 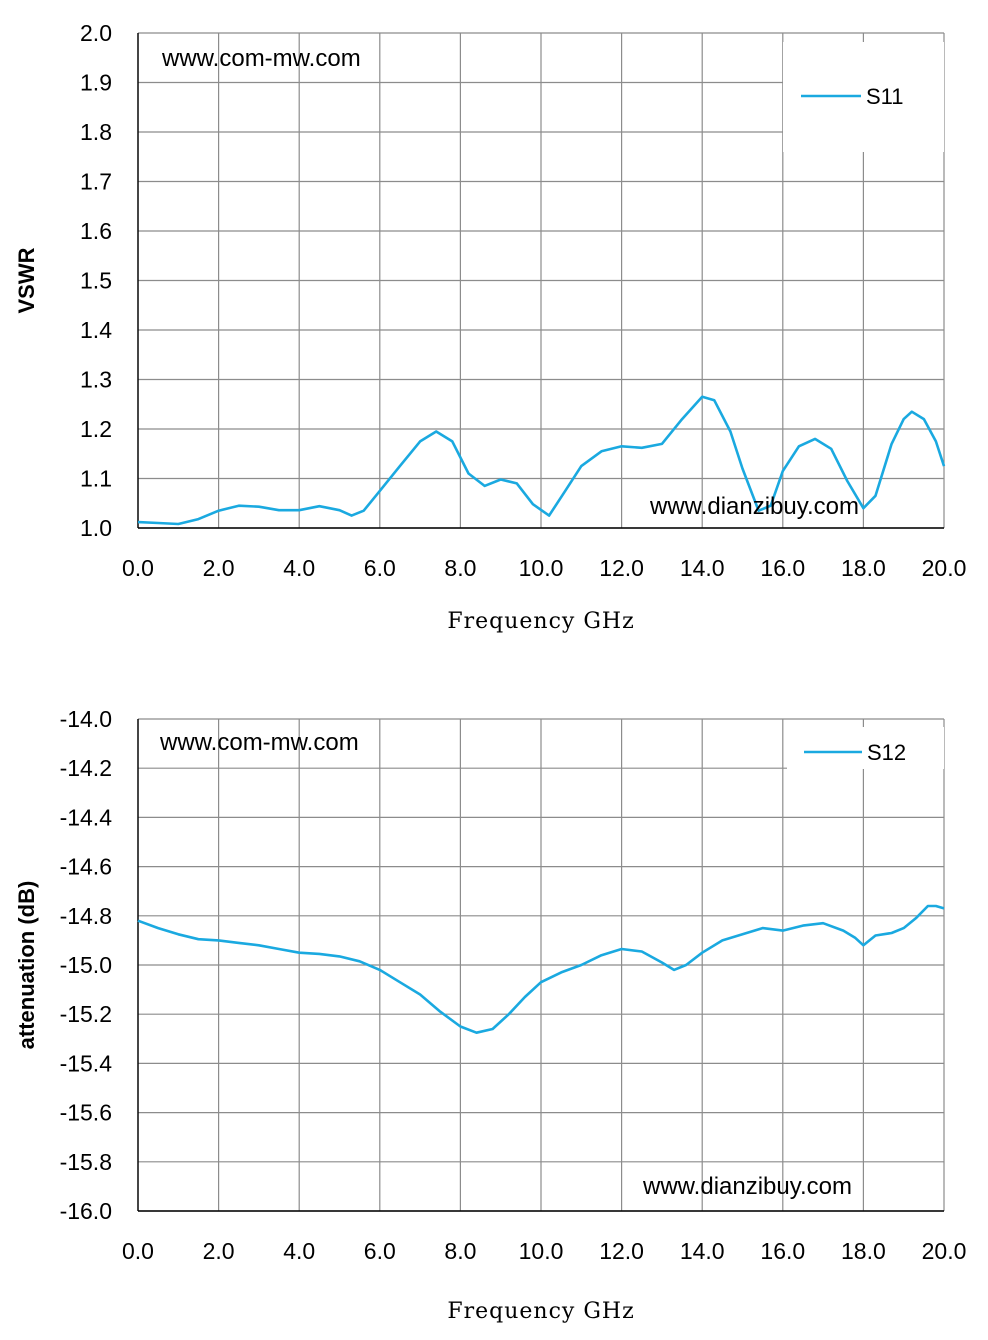 I want to click on y-tick-label: 1.3, so click(x=96, y=380).